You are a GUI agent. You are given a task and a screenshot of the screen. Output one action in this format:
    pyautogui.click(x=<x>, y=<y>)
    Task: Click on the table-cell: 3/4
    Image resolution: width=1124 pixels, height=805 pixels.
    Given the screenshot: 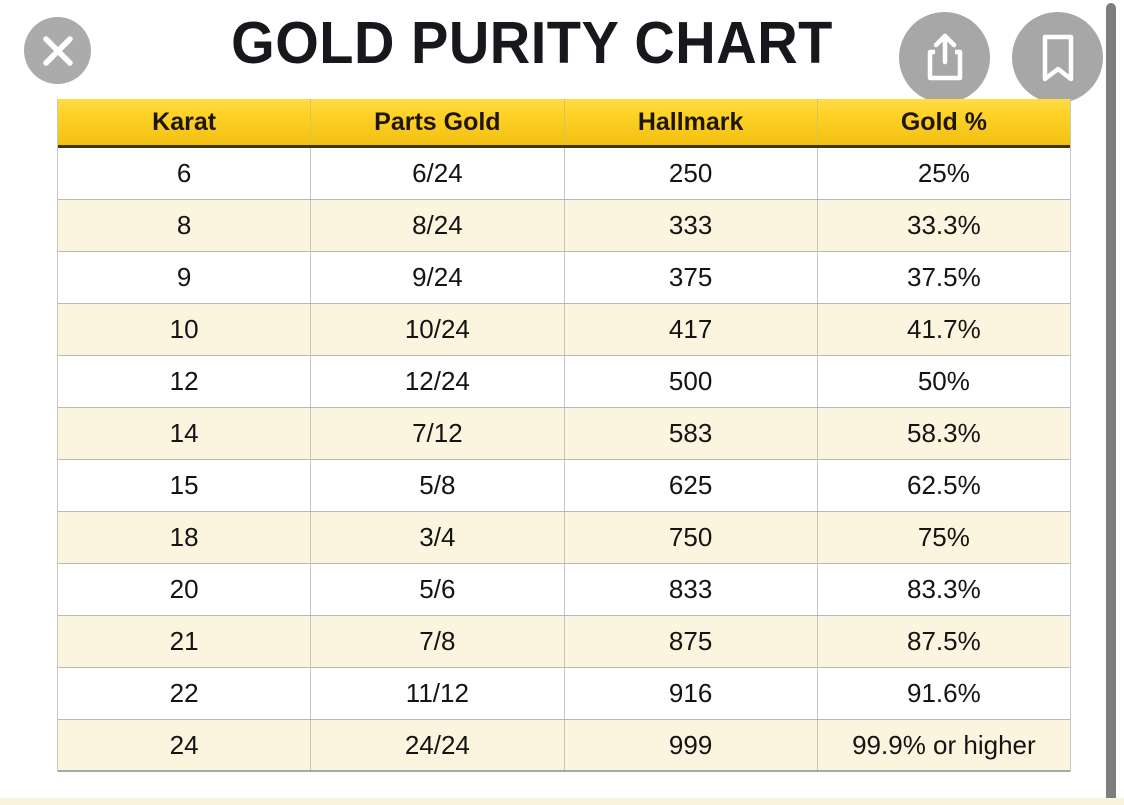 What is the action you would take?
    pyautogui.click(x=438, y=537)
    